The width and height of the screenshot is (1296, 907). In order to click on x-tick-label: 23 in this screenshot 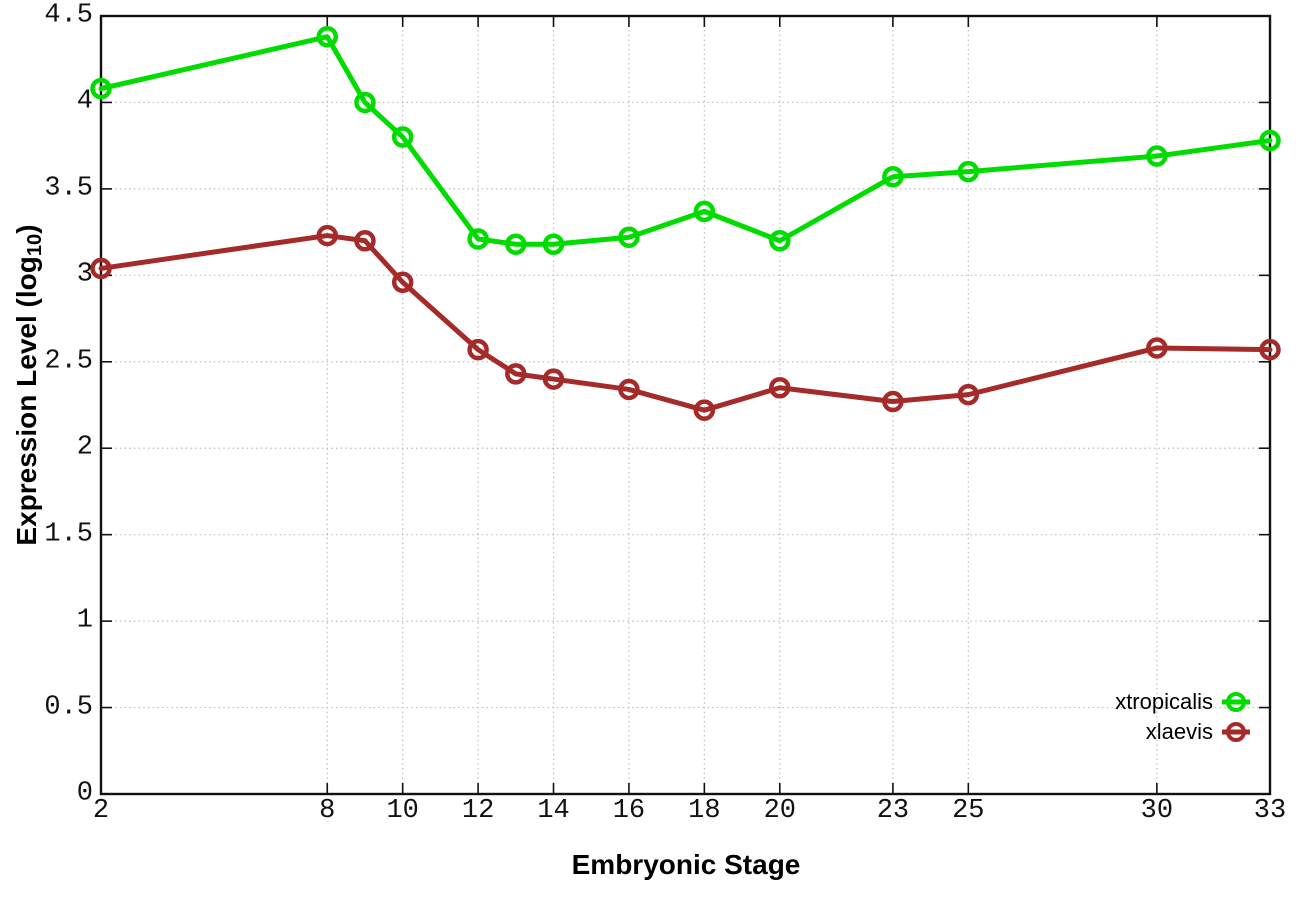, I will do `click(893, 811)`.